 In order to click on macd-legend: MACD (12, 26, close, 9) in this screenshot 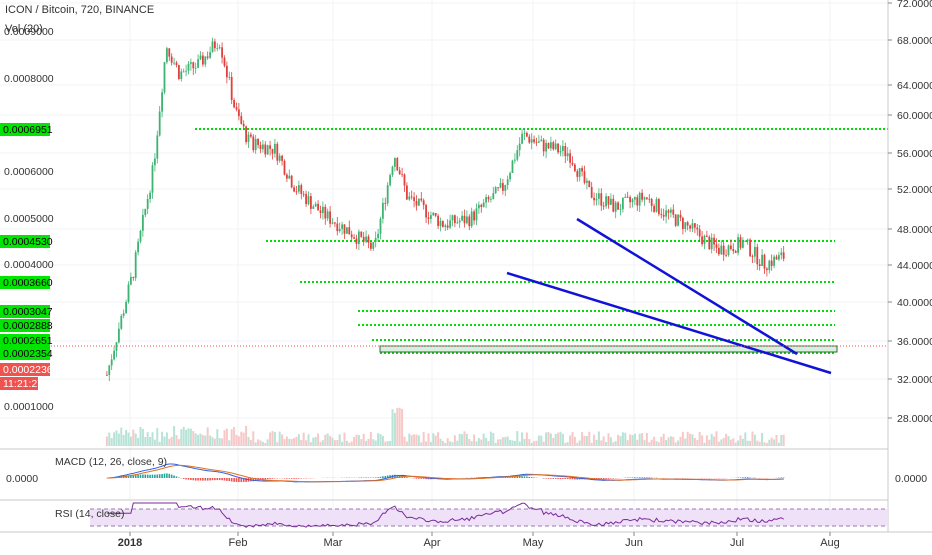, I will do `click(111, 462)`.